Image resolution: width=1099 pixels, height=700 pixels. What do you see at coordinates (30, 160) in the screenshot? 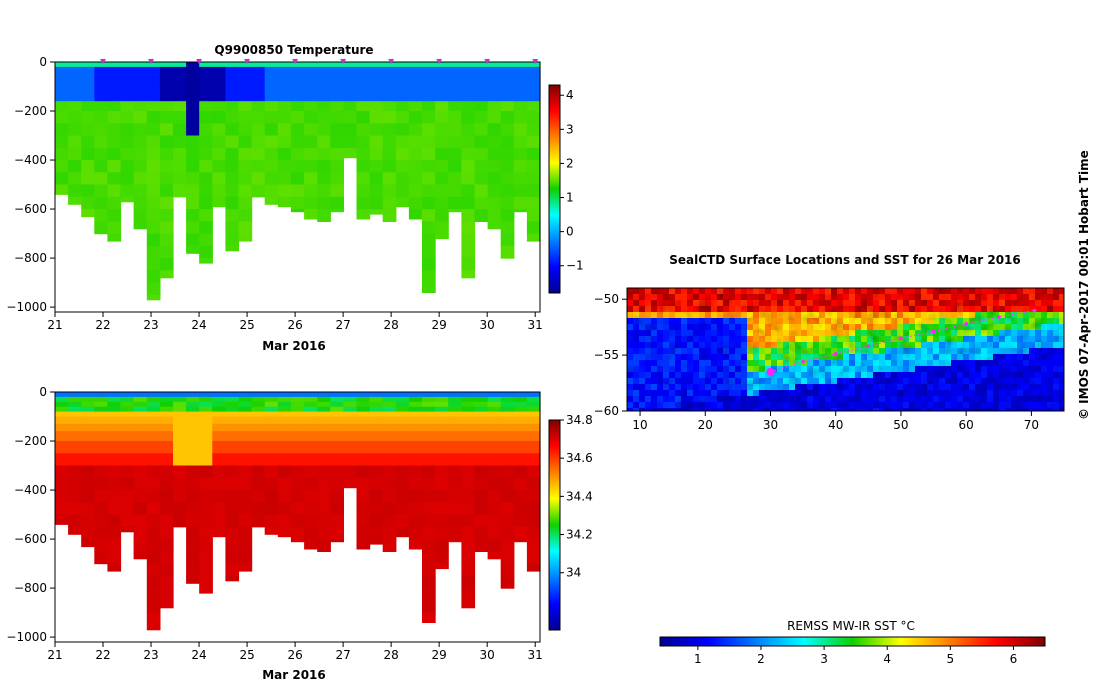
I see `y-tick-label: −400` at bounding box center [30, 160].